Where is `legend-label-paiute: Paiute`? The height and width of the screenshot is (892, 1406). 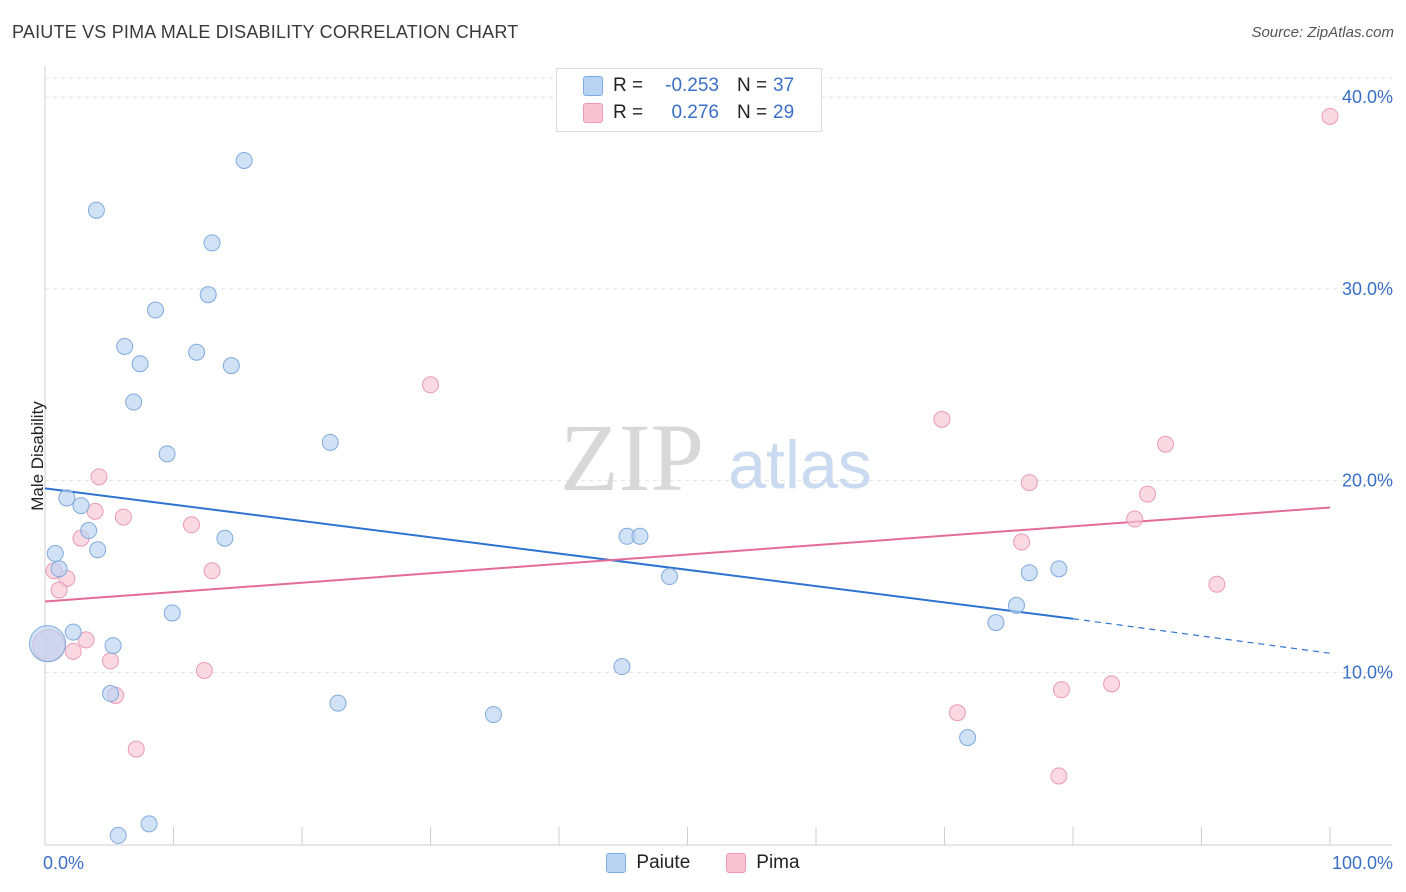
legend-label-paiute: Paiute is located at coordinates (663, 862).